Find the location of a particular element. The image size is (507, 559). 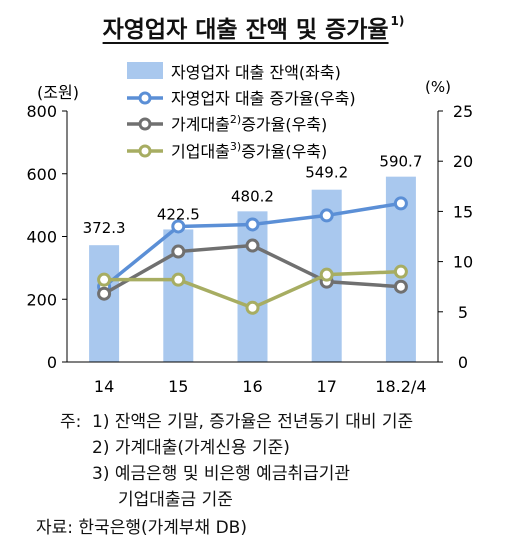

right-tick-label-1: 5 is located at coordinates (463, 312).